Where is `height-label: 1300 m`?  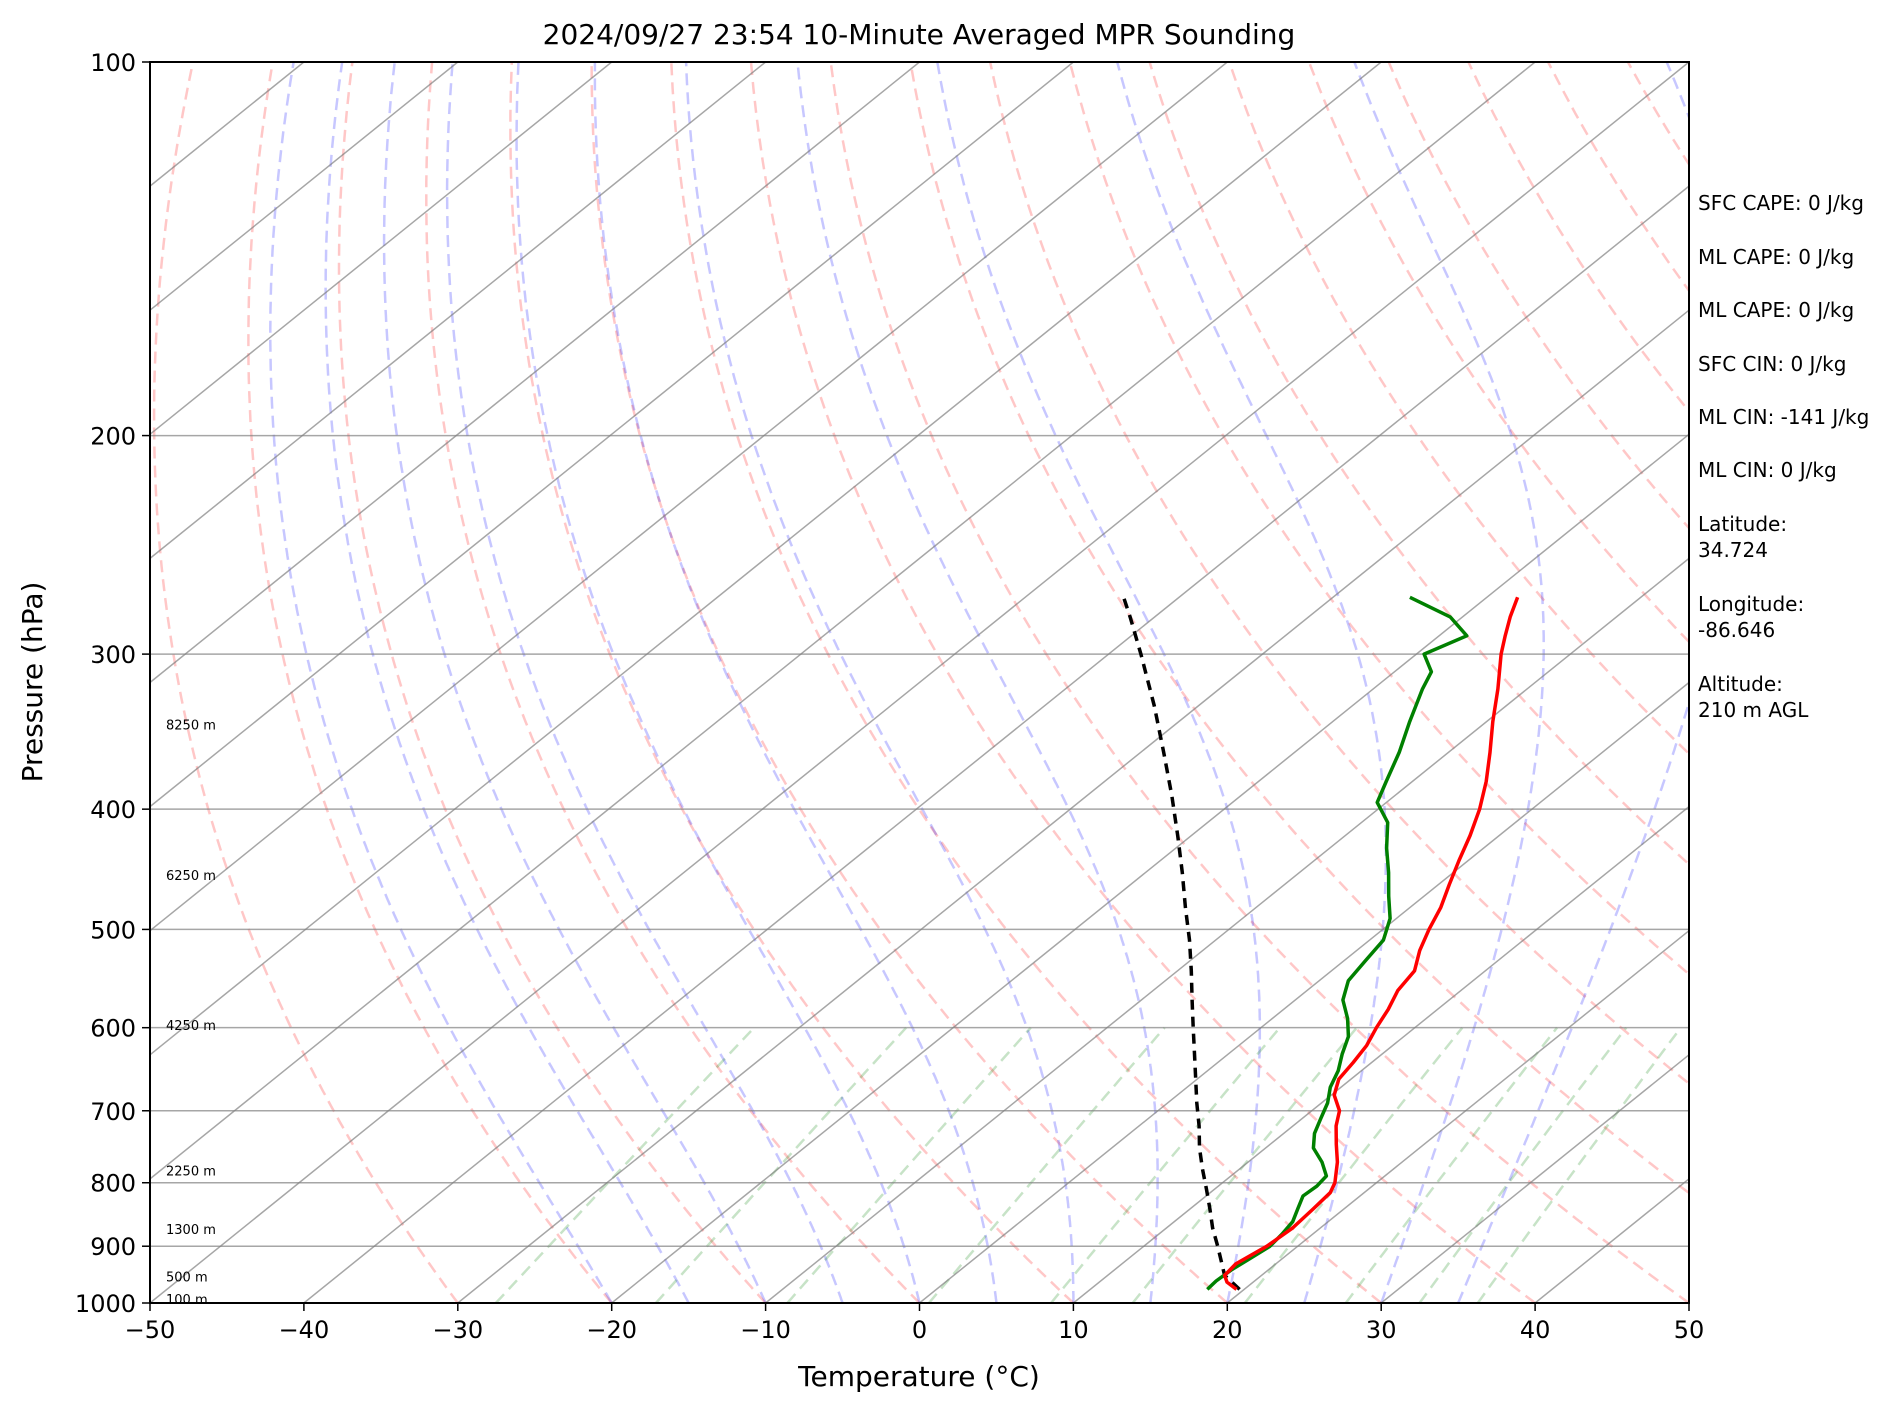 height-label: 1300 m is located at coordinates (191, 1230).